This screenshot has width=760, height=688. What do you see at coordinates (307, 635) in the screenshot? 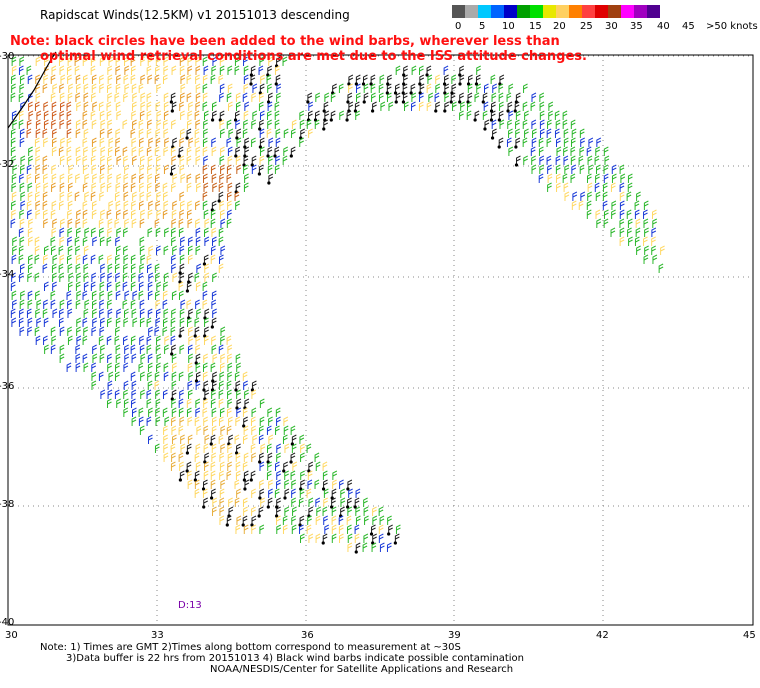
I see `lon-label: 36` at bounding box center [307, 635].